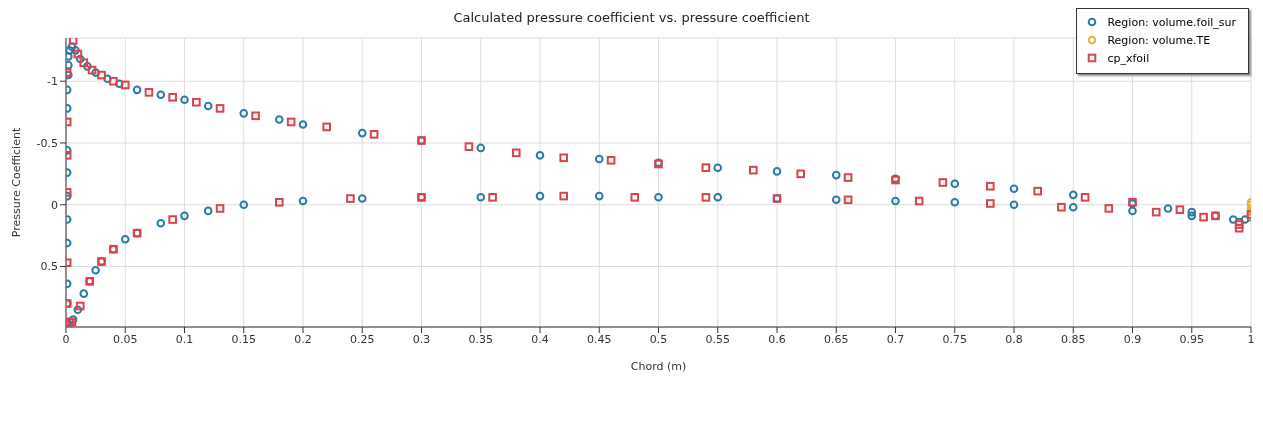 Image resolution: width=1263 pixels, height=441 pixels. What do you see at coordinates (1128, 58) in the screenshot?
I see `legend-label: cp_xfoil` at bounding box center [1128, 58].